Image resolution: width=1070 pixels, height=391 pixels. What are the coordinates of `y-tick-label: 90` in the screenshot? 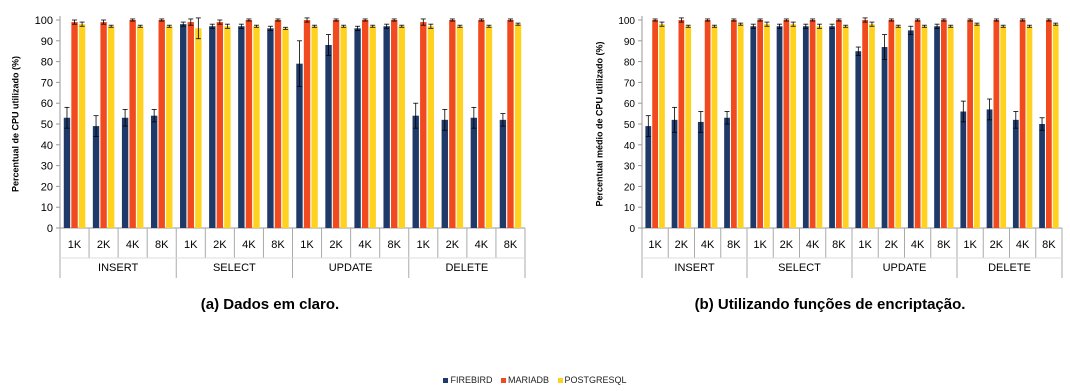 It's located at (47, 42).